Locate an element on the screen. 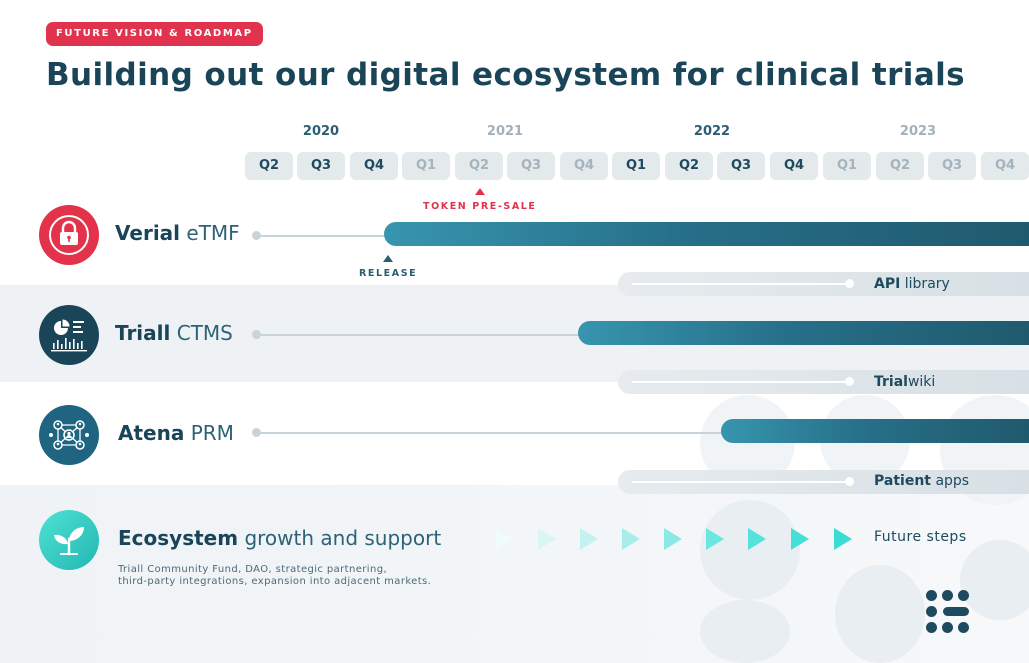 The width and height of the screenshot is (1029, 663). product-name: Triall is located at coordinates (143, 333).